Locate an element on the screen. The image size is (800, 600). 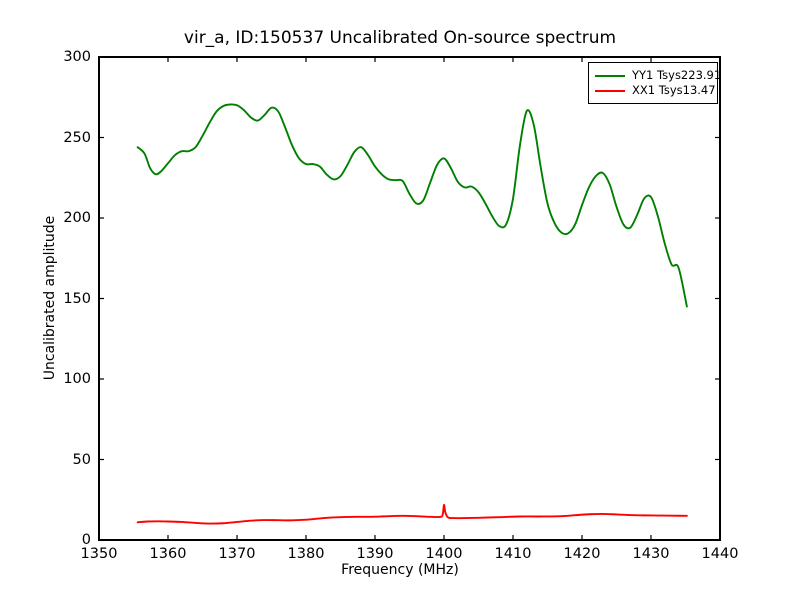
y-tick-label: 0 is located at coordinates (86, 540).